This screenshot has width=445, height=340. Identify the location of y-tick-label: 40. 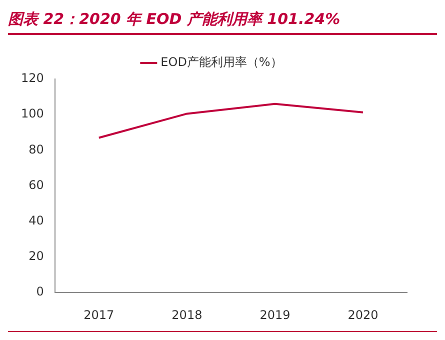
(36, 221).